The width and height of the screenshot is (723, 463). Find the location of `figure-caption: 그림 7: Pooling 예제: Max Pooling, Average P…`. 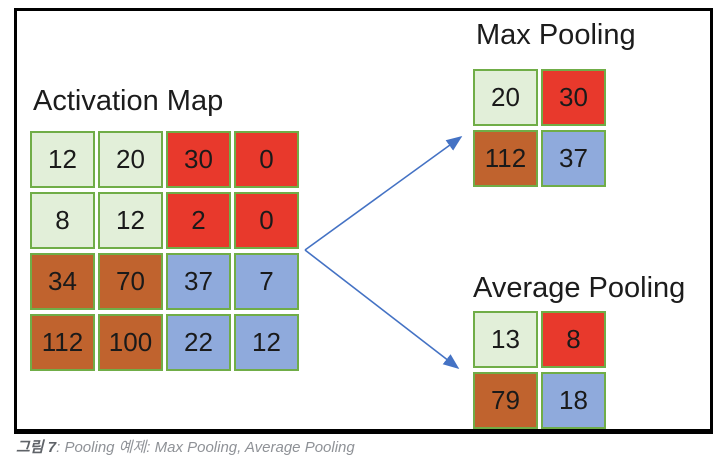

figure-caption: 그림 7: Pooling 예제: Max Pooling, Average P… is located at coordinates (185, 446).